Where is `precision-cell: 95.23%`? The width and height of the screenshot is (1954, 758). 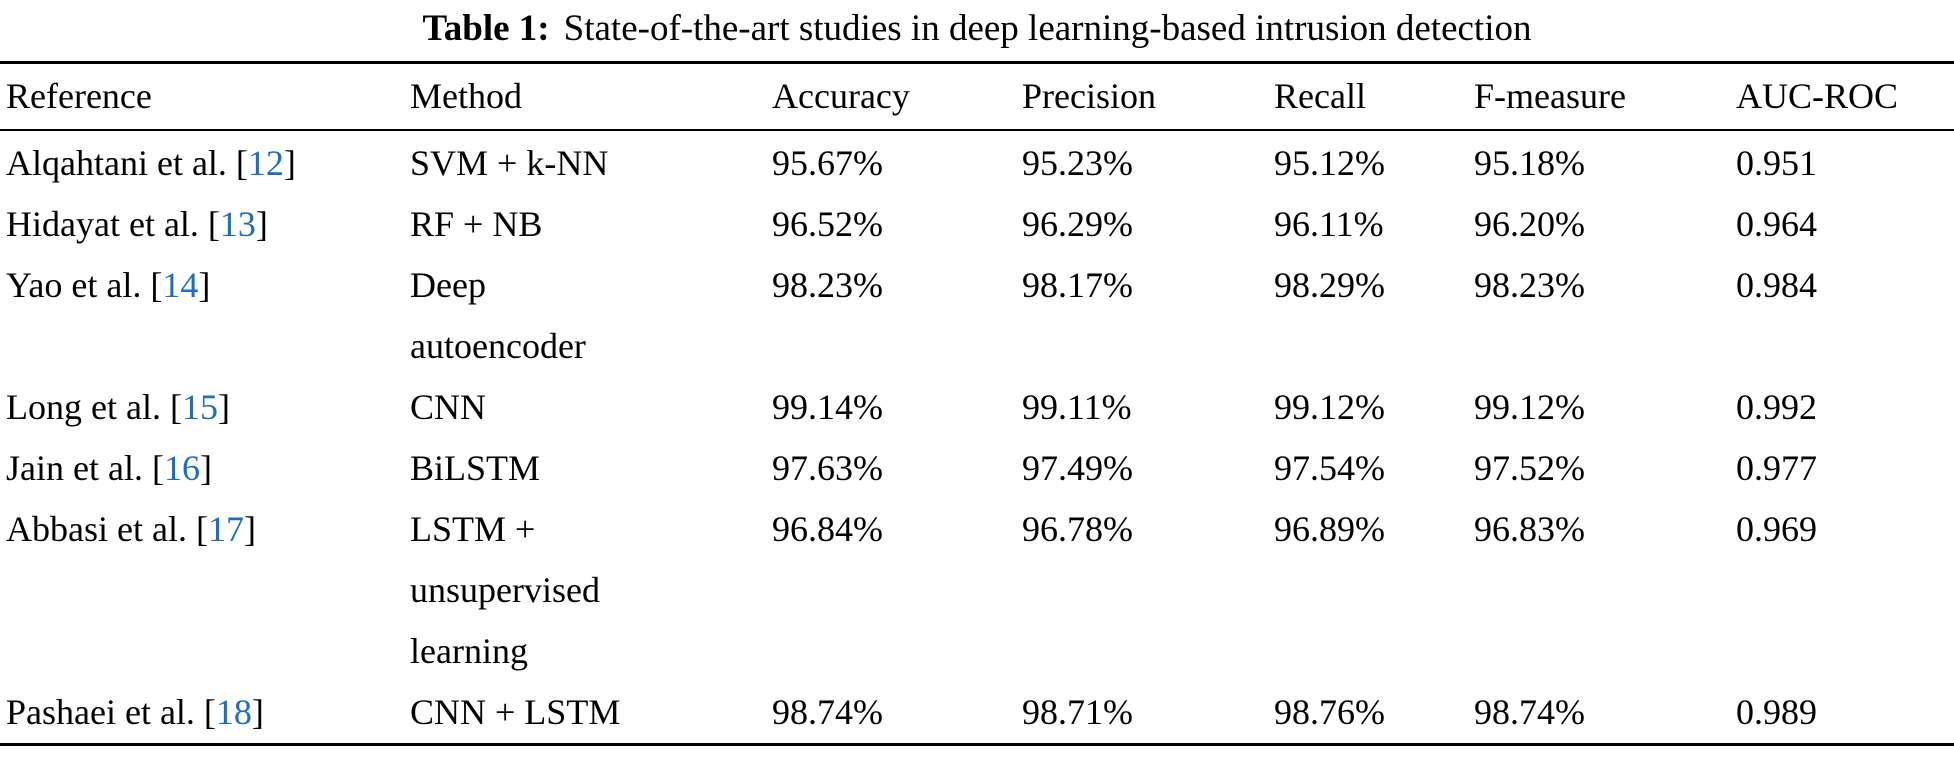 precision-cell: 95.23% is located at coordinates (1077, 163).